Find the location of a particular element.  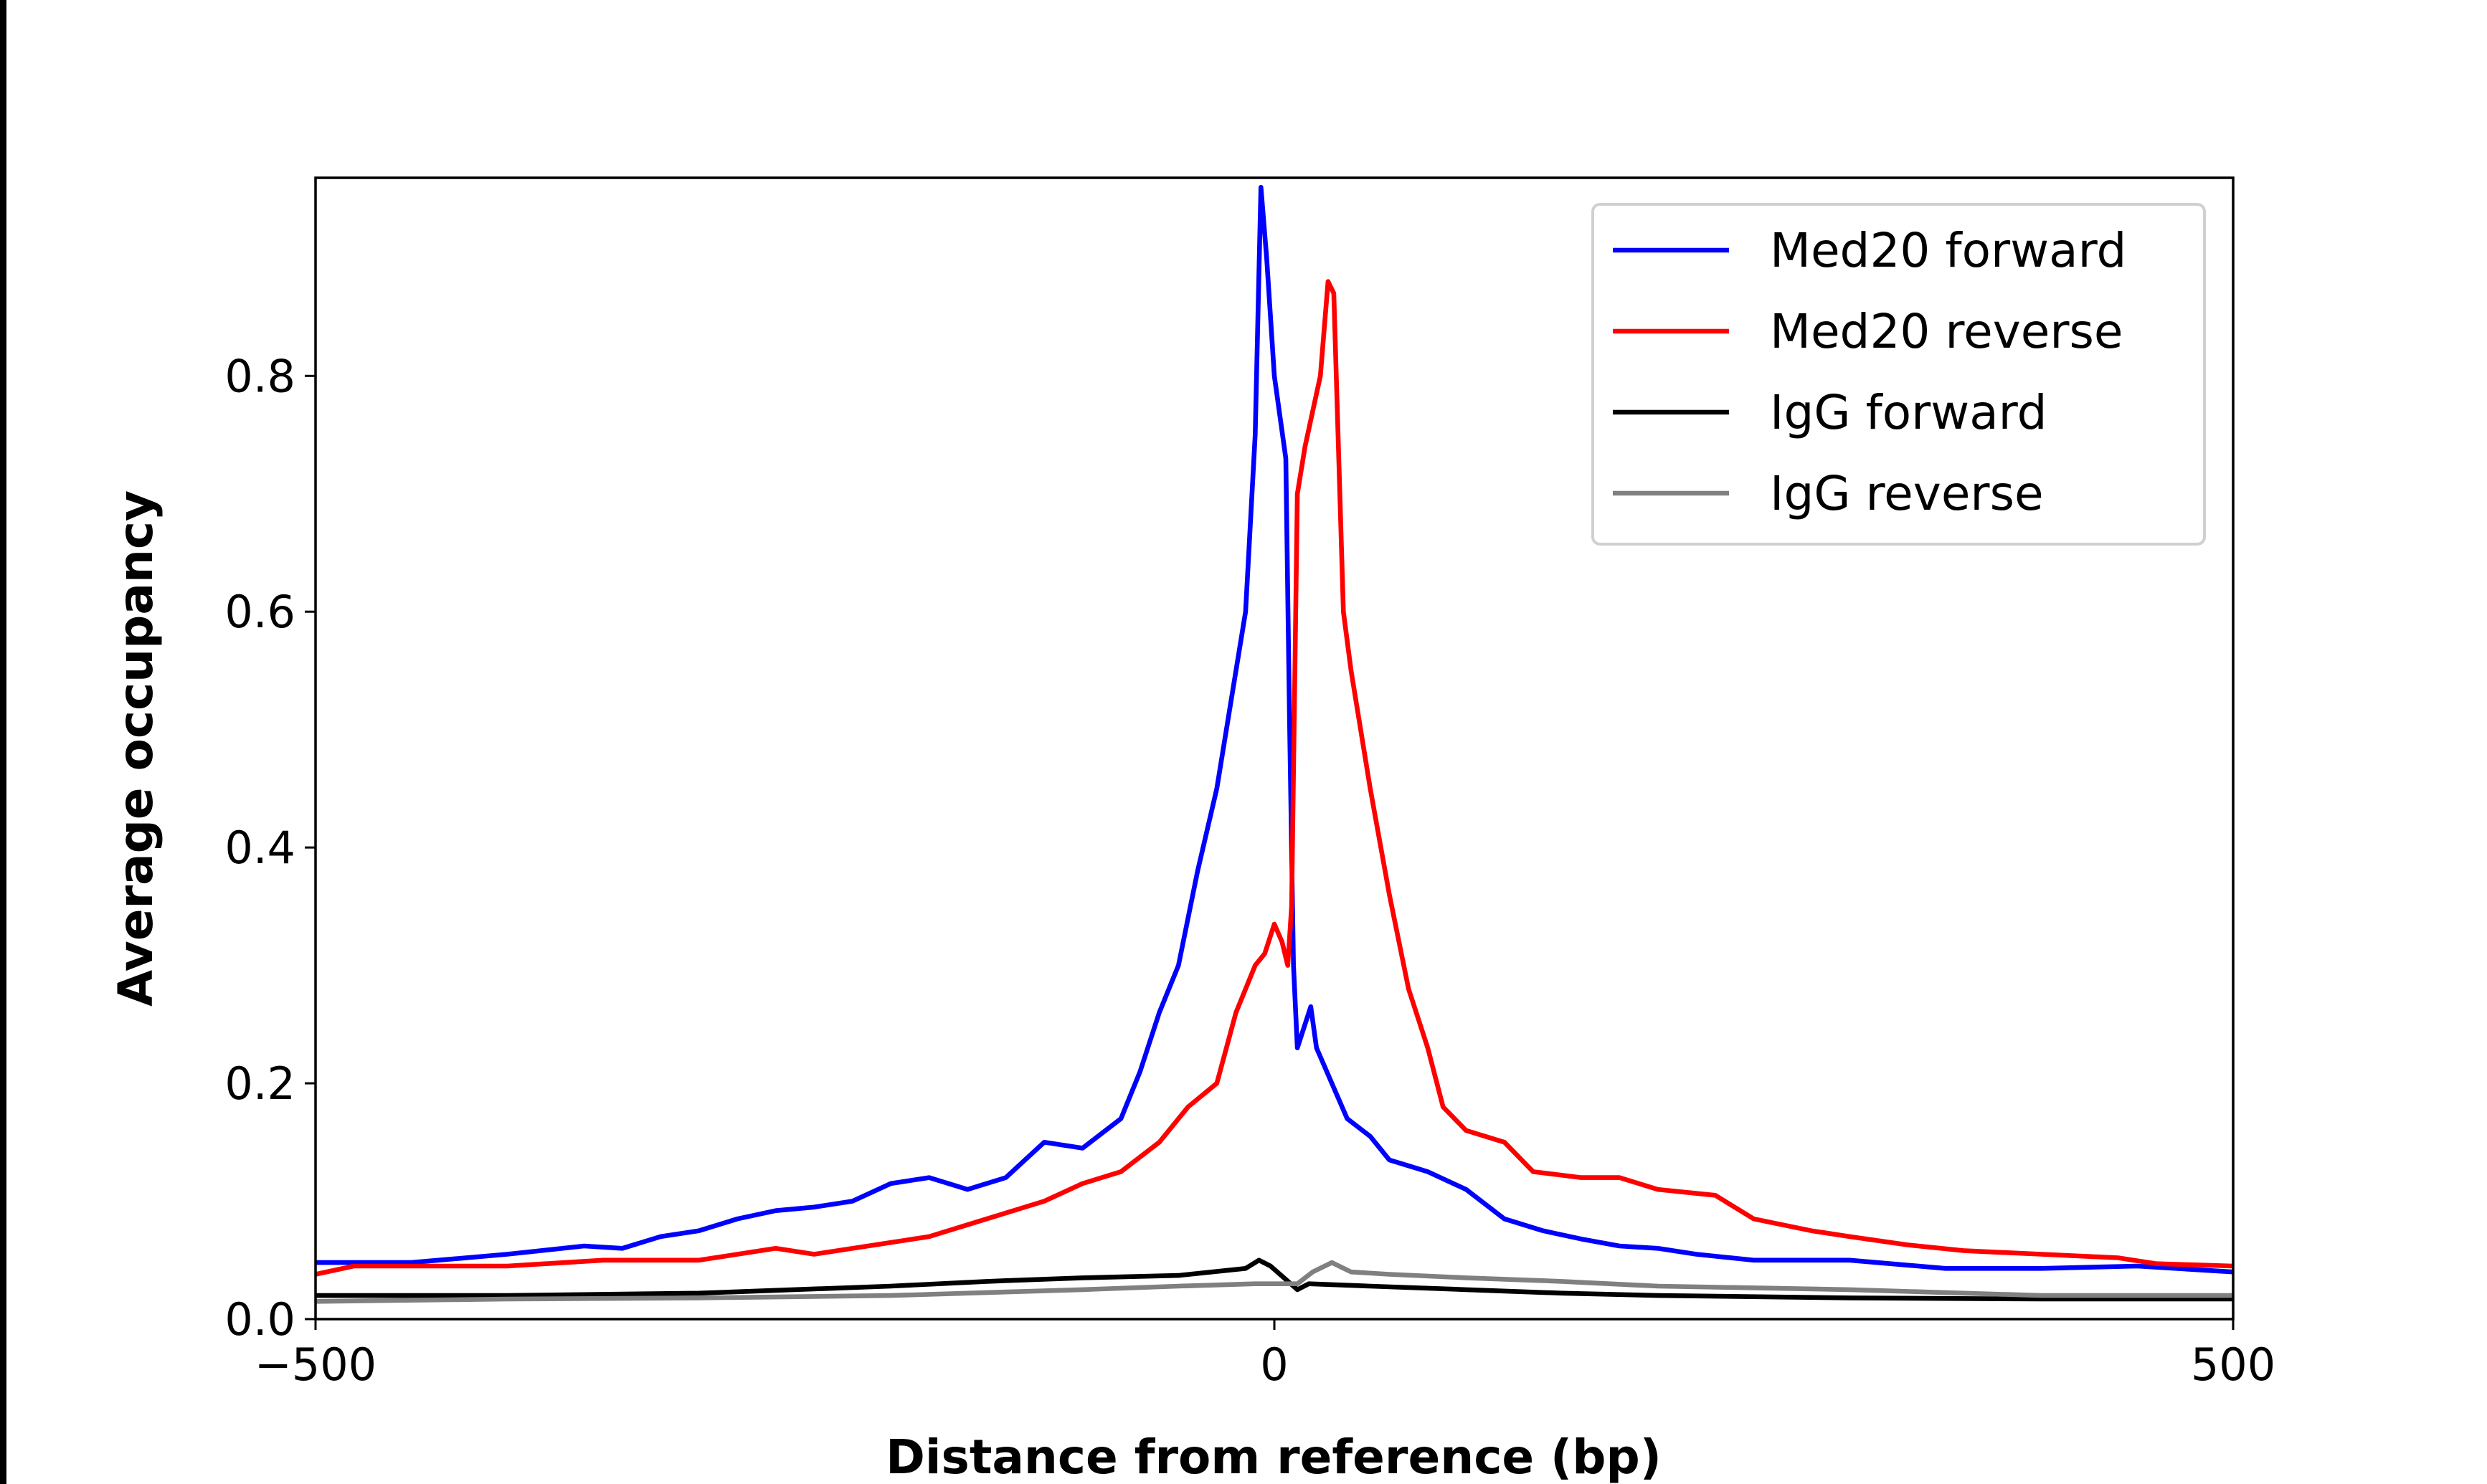

x-tick-label: −500 is located at coordinates (315, 1364).